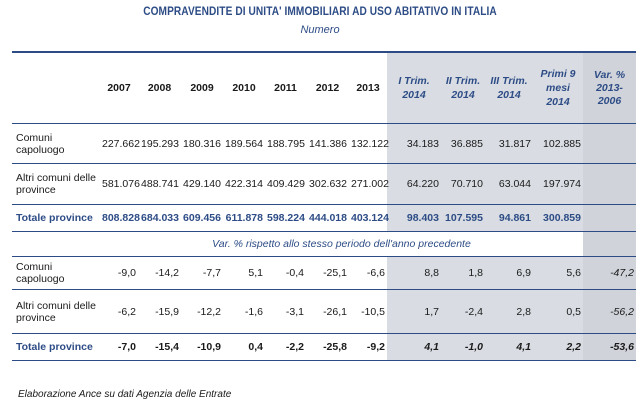 The image size is (640, 407). What do you see at coordinates (558, 87) in the screenshot?
I see `col-header: Primi 9 mesi 2014` at bounding box center [558, 87].